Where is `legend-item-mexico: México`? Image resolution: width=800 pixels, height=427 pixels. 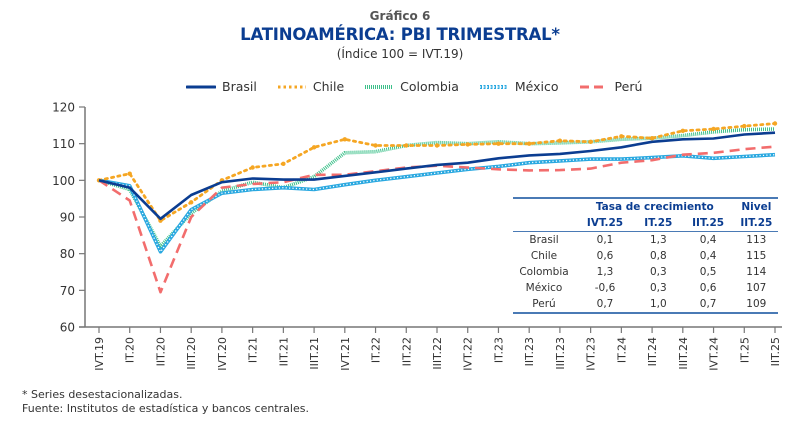 legend-item-mexico: México is located at coordinates (519, 86).